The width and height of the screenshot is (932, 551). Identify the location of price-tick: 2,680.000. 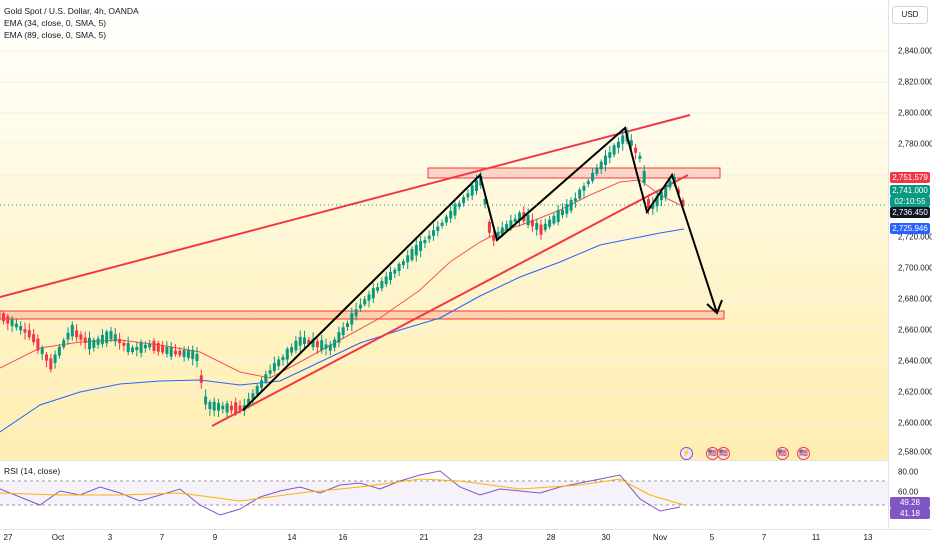
(915, 299).